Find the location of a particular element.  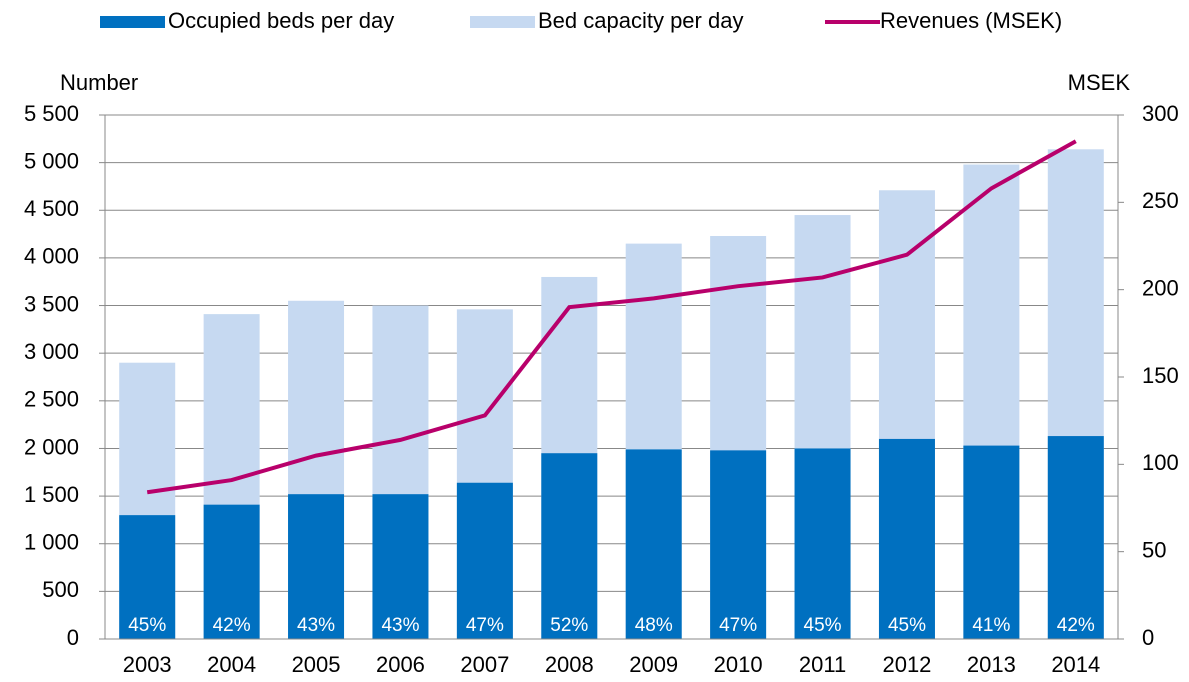

y-tick-label: 2 000 is located at coordinates (51, 446).